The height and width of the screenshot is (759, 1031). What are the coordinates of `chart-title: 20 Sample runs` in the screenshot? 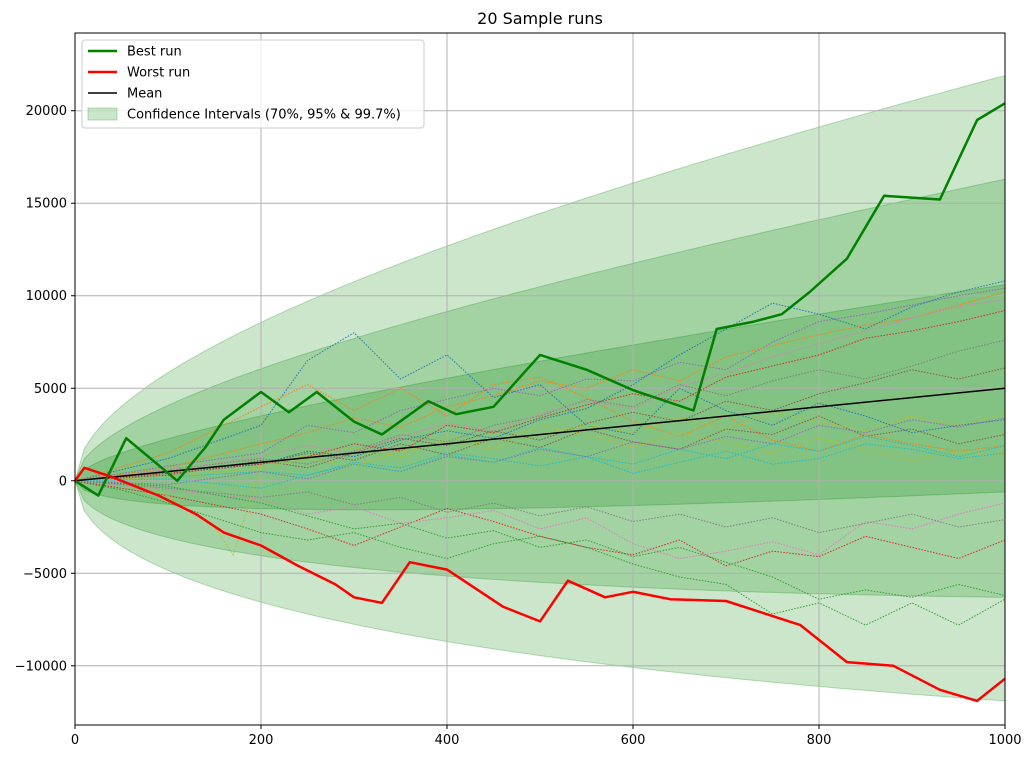 It's located at (540, 18).